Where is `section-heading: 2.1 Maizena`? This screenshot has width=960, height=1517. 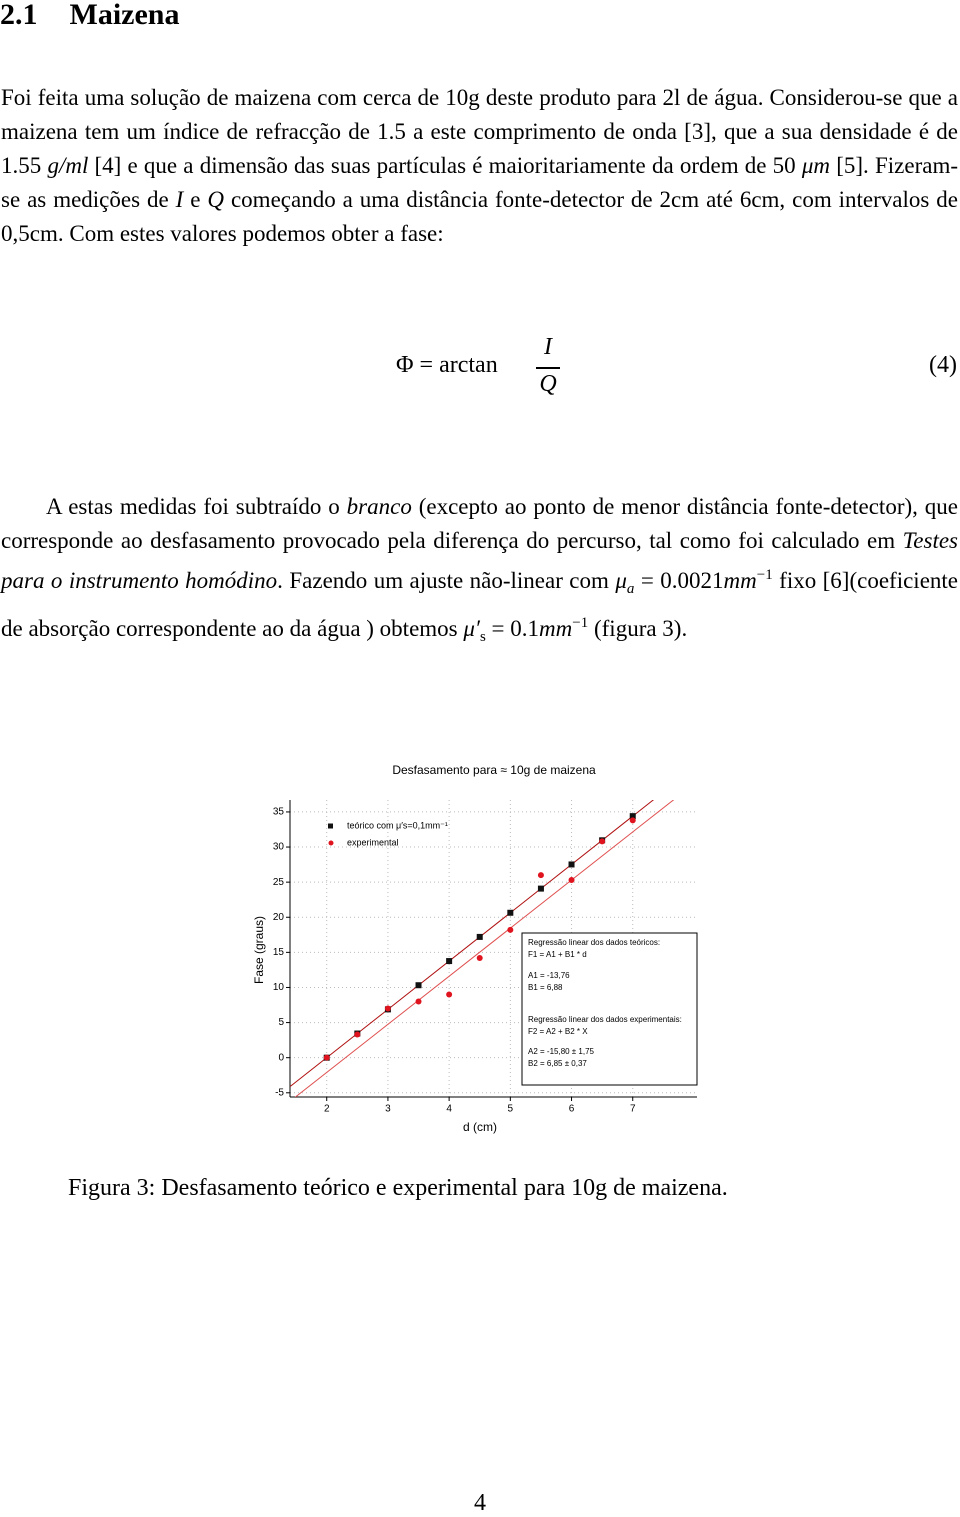 section-heading: 2.1 Maizena is located at coordinates (89, 16).